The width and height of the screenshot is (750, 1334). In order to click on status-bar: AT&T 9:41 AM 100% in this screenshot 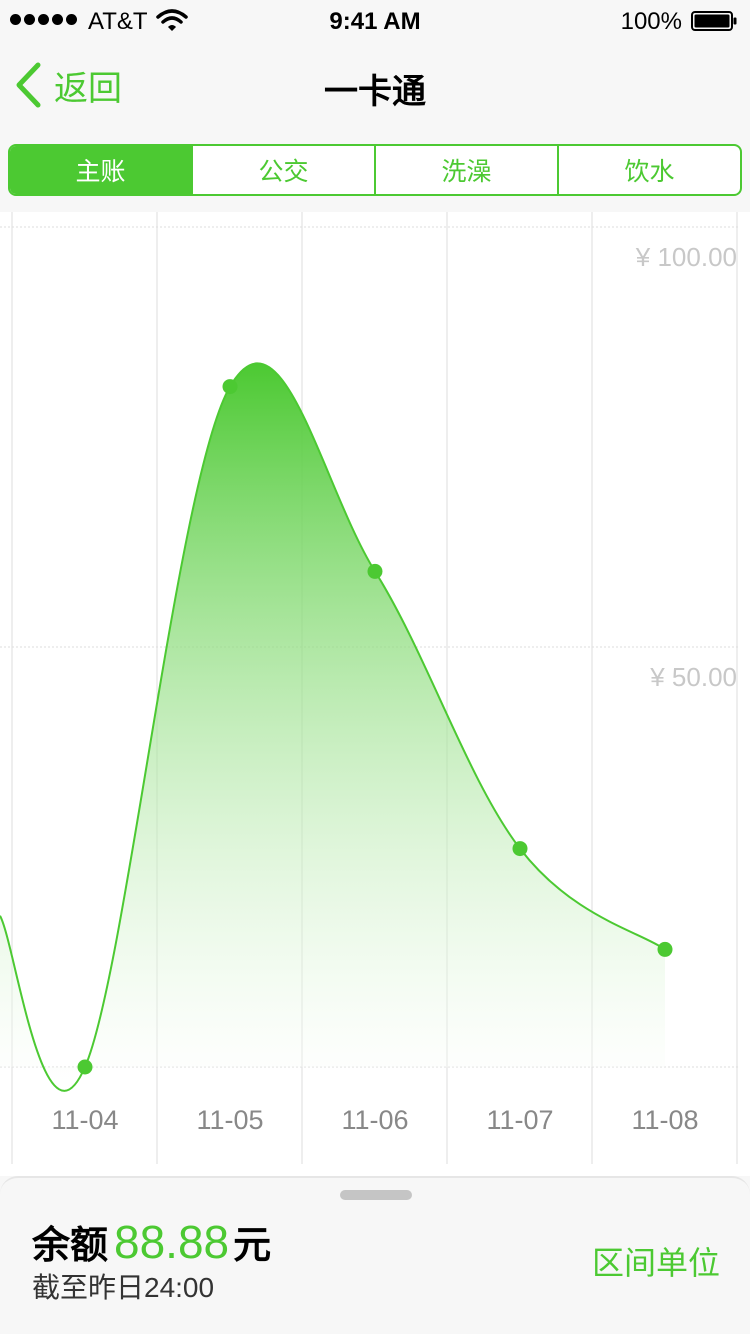, I will do `click(375, 20)`.